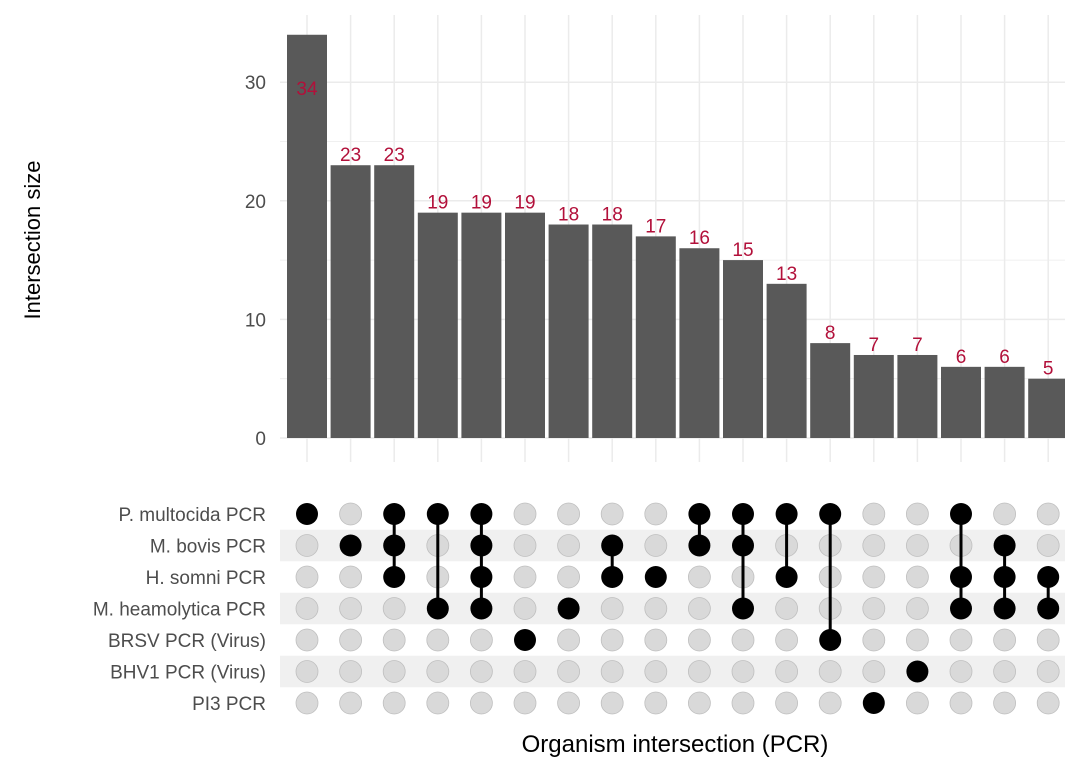 The height and width of the screenshot is (758, 1065). What do you see at coordinates (612, 215) in the screenshot?
I see `bar-value-label: 18` at bounding box center [612, 215].